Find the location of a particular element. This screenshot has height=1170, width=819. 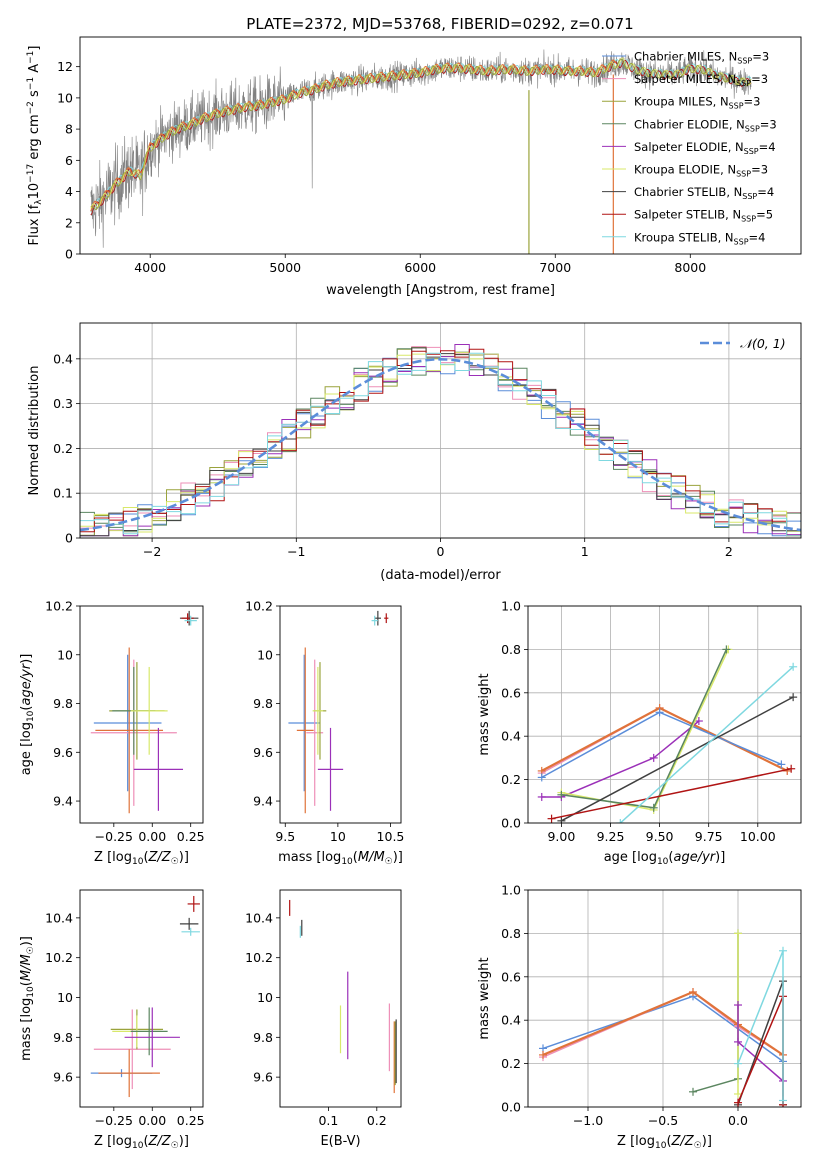

age-z-y-axis-label-part: )] is located at coordinates (26, 659).